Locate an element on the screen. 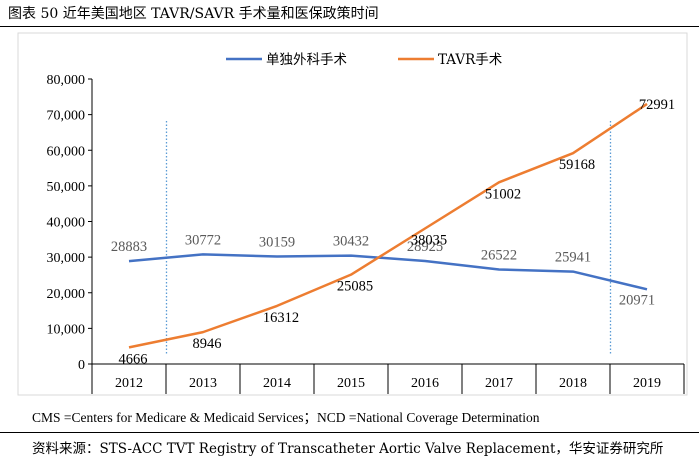 The height and width of the screenshot is (460, 699). data-label-savr: 30432 is located at coordinates (351, 242).